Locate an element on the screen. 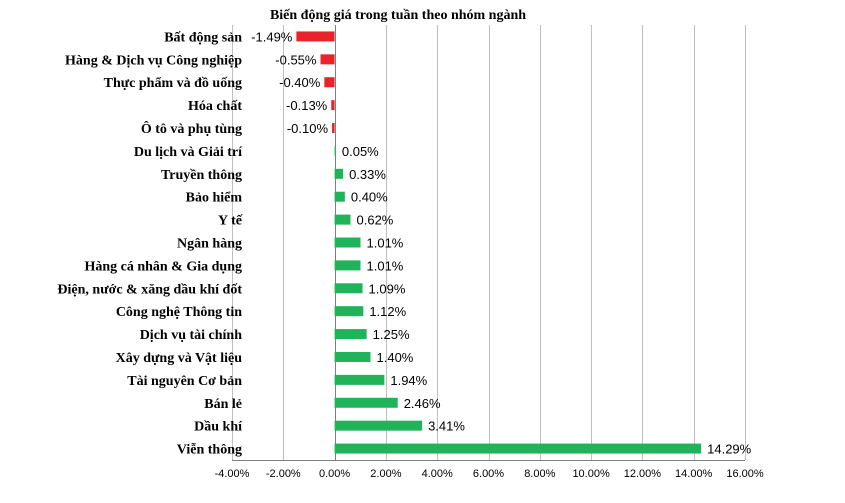 The height and width of the screenshot is (503, 845). x-tick-label: 12.00% is located at coordinates (643, 474).